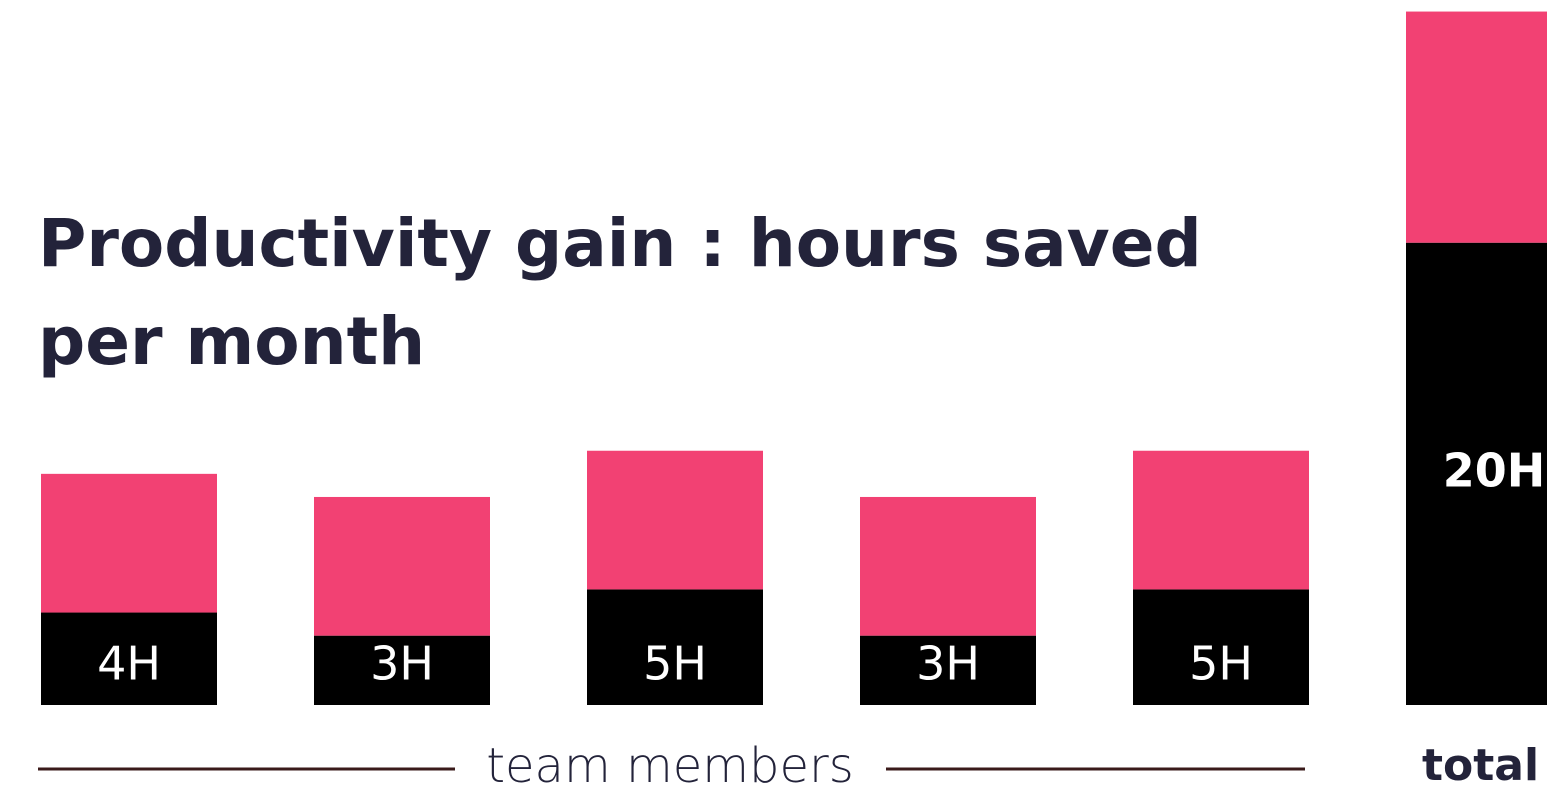  I want to click on x-axis-label: team members, so click(670, 764).